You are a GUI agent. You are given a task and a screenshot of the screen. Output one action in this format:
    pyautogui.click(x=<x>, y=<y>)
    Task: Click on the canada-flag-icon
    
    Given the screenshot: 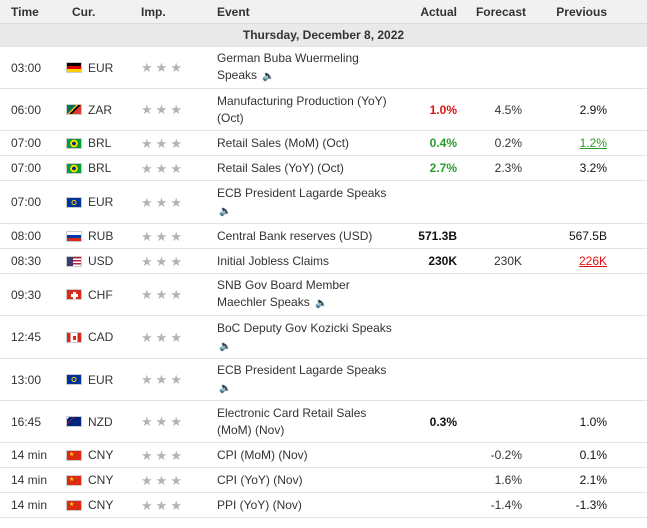 What is the action you would take?
    pyautogui.click(x=74, y=337)
    